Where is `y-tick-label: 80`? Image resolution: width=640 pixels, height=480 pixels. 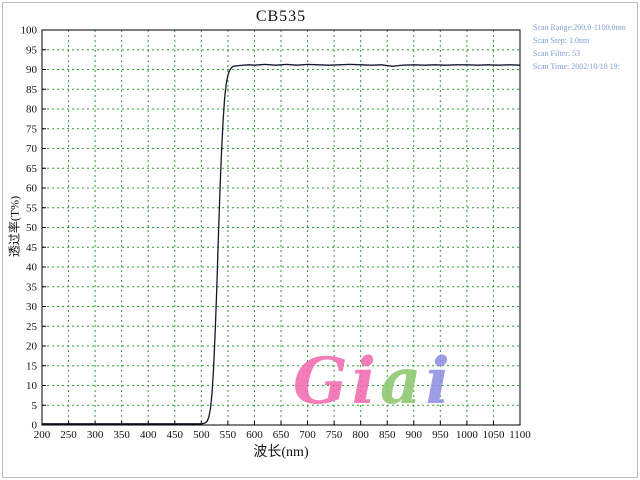 y-tick-label: 80 is located at coordinates (32, 110).